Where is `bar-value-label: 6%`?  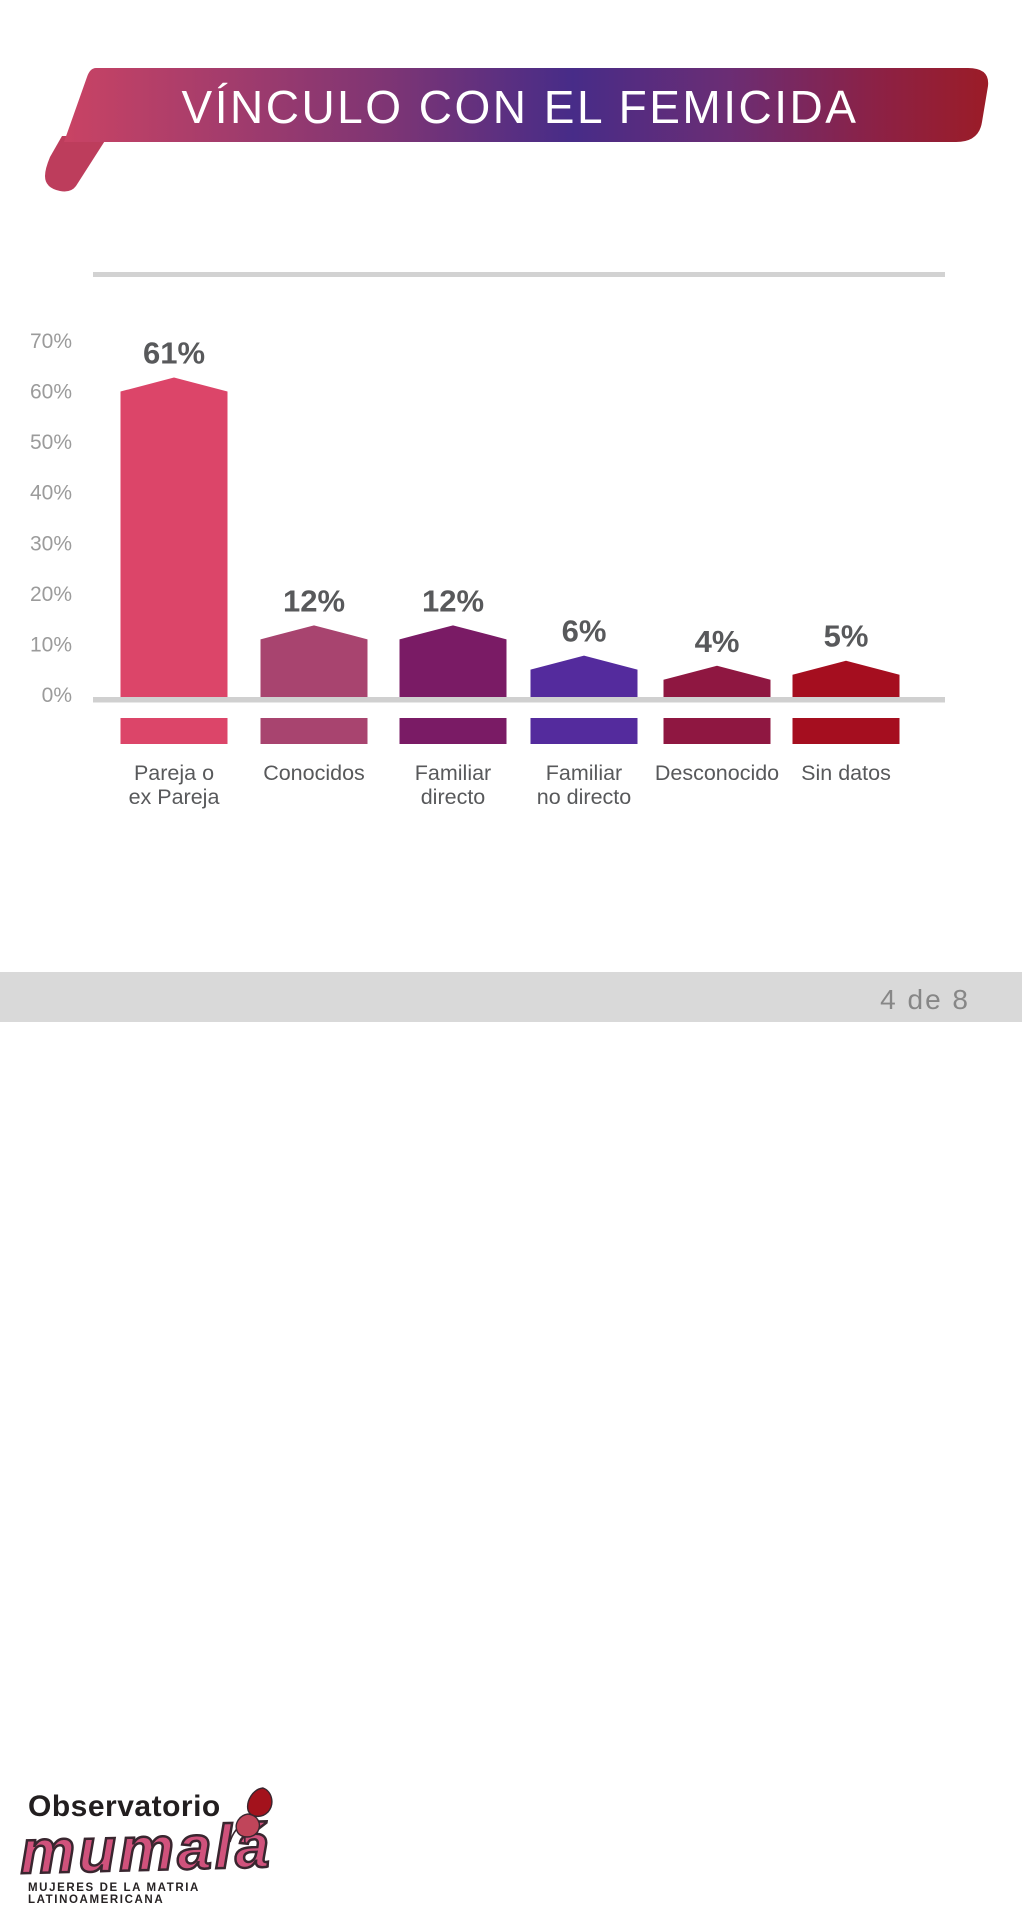
bar-value-label: 6% is located at coordinates (584, 631).